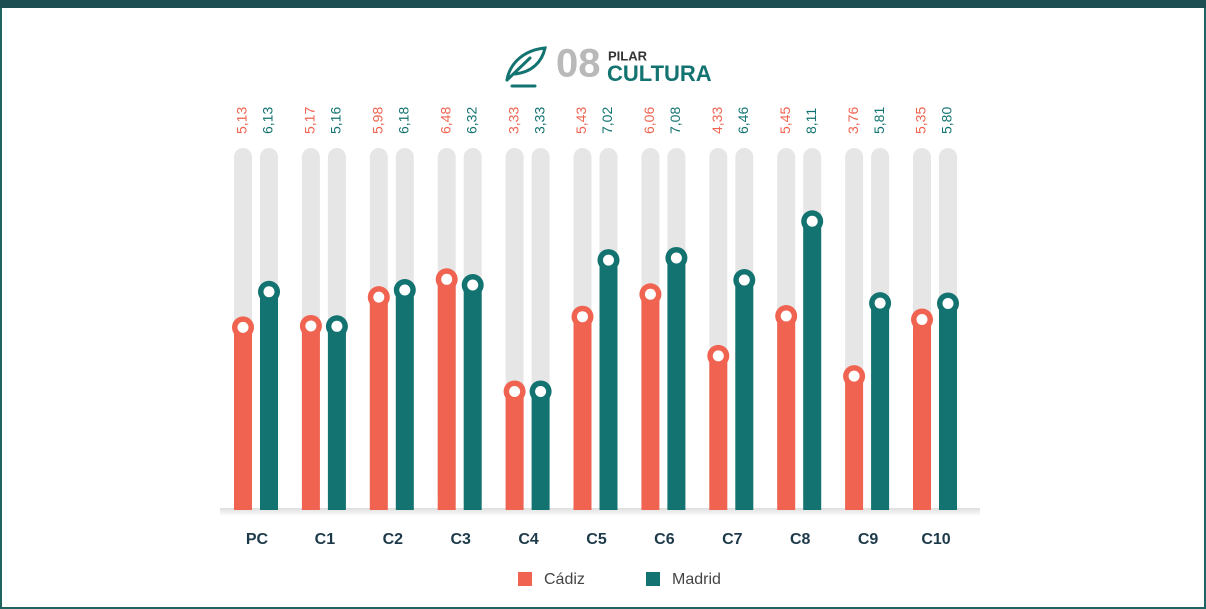 Image resolution: width=1206 pixels, height=609 pixels. I want to click on value-label: 5,80, so click(947, 120).